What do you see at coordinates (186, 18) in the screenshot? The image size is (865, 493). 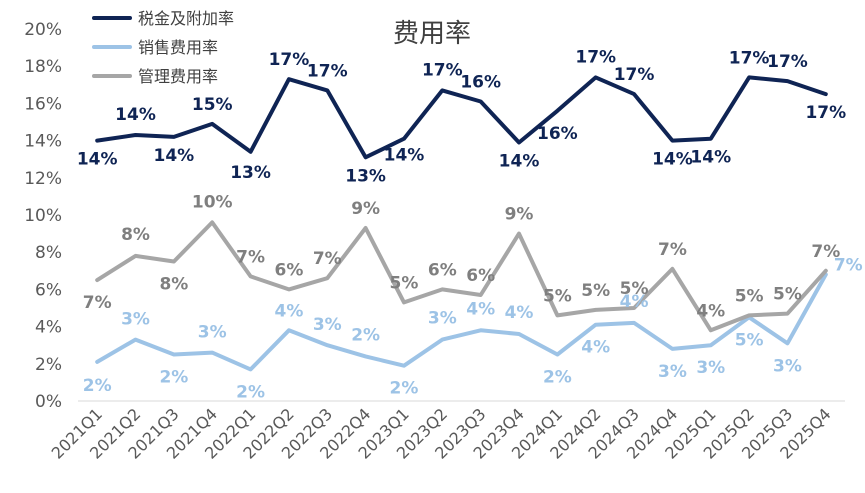 I see `legend-label: 税金及附加率` at bounding box center [186, 18].